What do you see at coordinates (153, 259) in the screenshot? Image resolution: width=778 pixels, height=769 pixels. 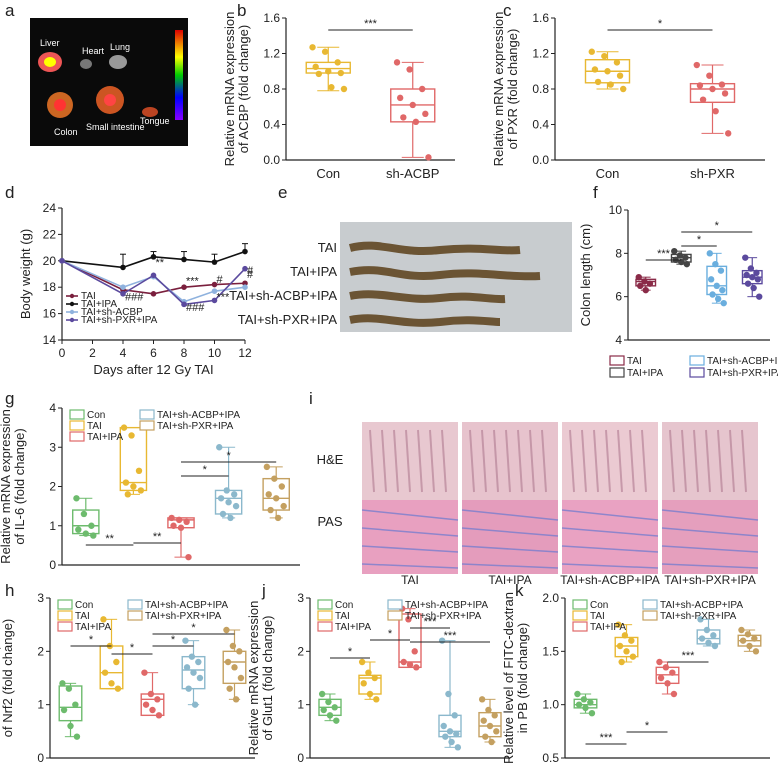 I see `series-line-TAI+IPA` at bounding box center [153, 259].